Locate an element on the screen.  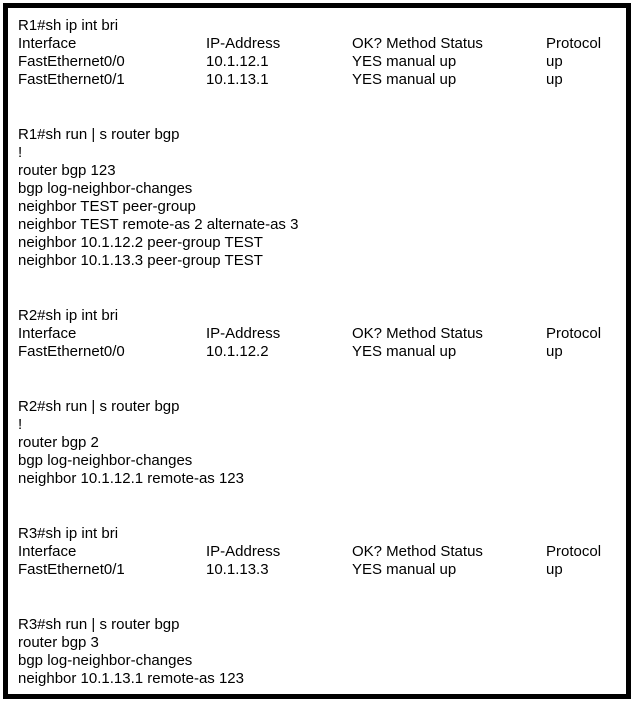
config-line: router bgp 2 is located at coordinates (58, 442).